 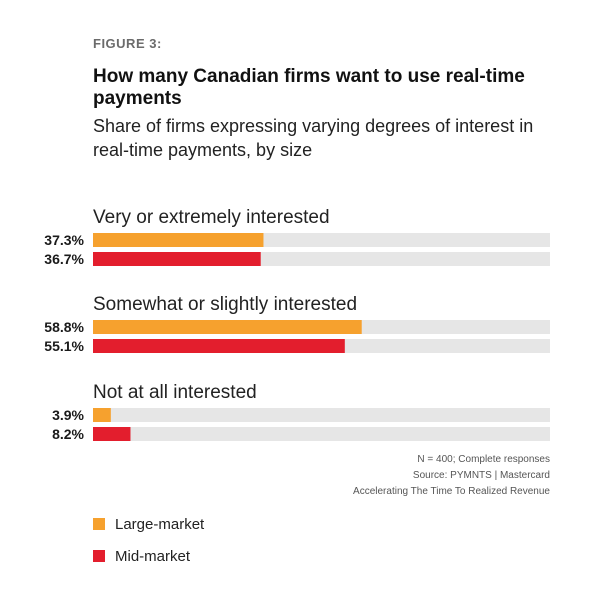 What do you see at coordinates (160, 524) in the screenshot?
I see `legend-label-large-market: Large-market` at bounding box center [160, 524].